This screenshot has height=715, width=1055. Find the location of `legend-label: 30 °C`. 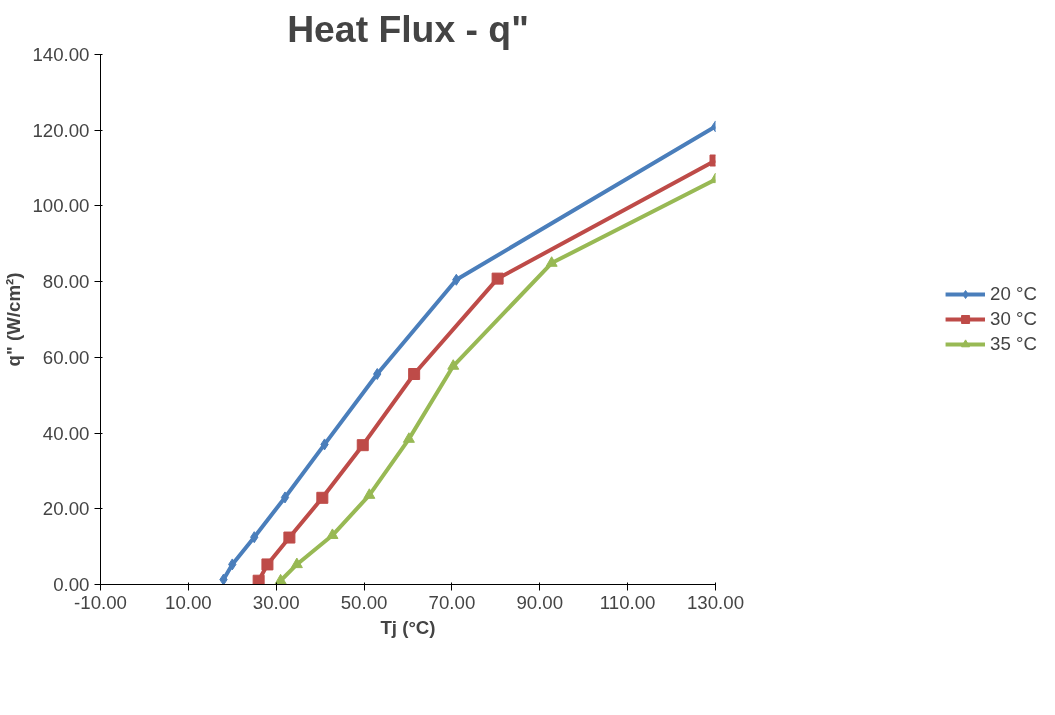

legend-label: 30 °C is located at coordinates (1013, 319).